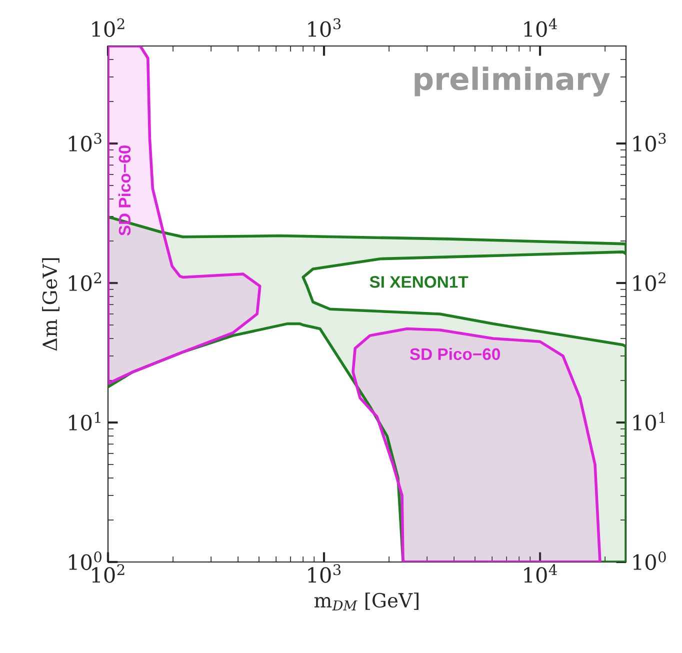 The height and width of the screenshot is (653, 682). Describe the element at coordinates (85, 142) in the screenshot. I see `y-tick-label: 10$^{3}$` at that location.